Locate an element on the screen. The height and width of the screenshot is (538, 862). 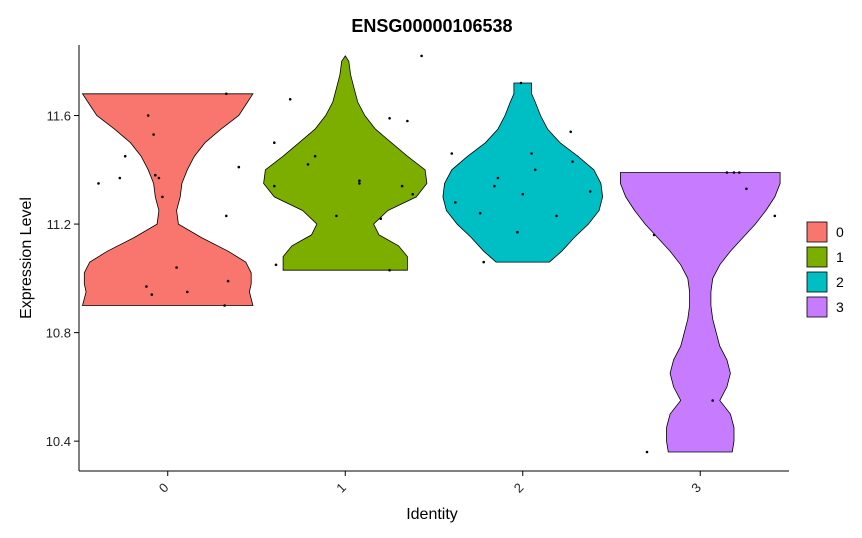
x-tick-label: 1 is located at coordinates (341, 488).